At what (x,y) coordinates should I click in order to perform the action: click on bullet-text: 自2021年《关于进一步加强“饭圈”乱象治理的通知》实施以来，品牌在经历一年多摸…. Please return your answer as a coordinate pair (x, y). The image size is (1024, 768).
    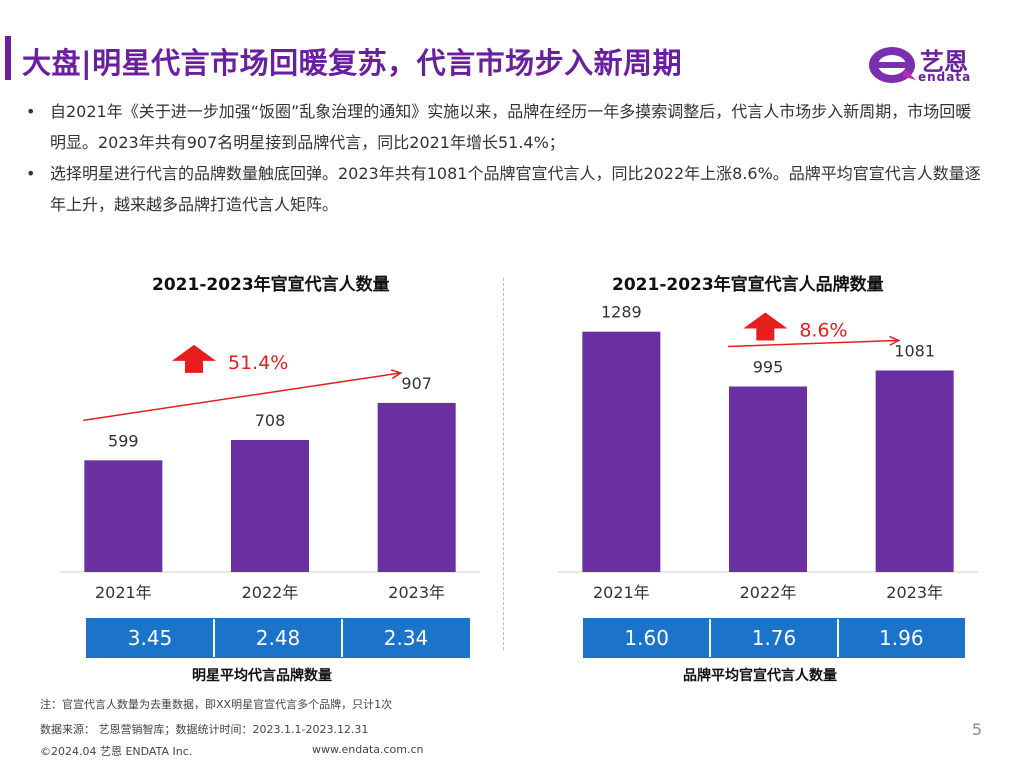
    Looking at the image, I should click on (511, 127).